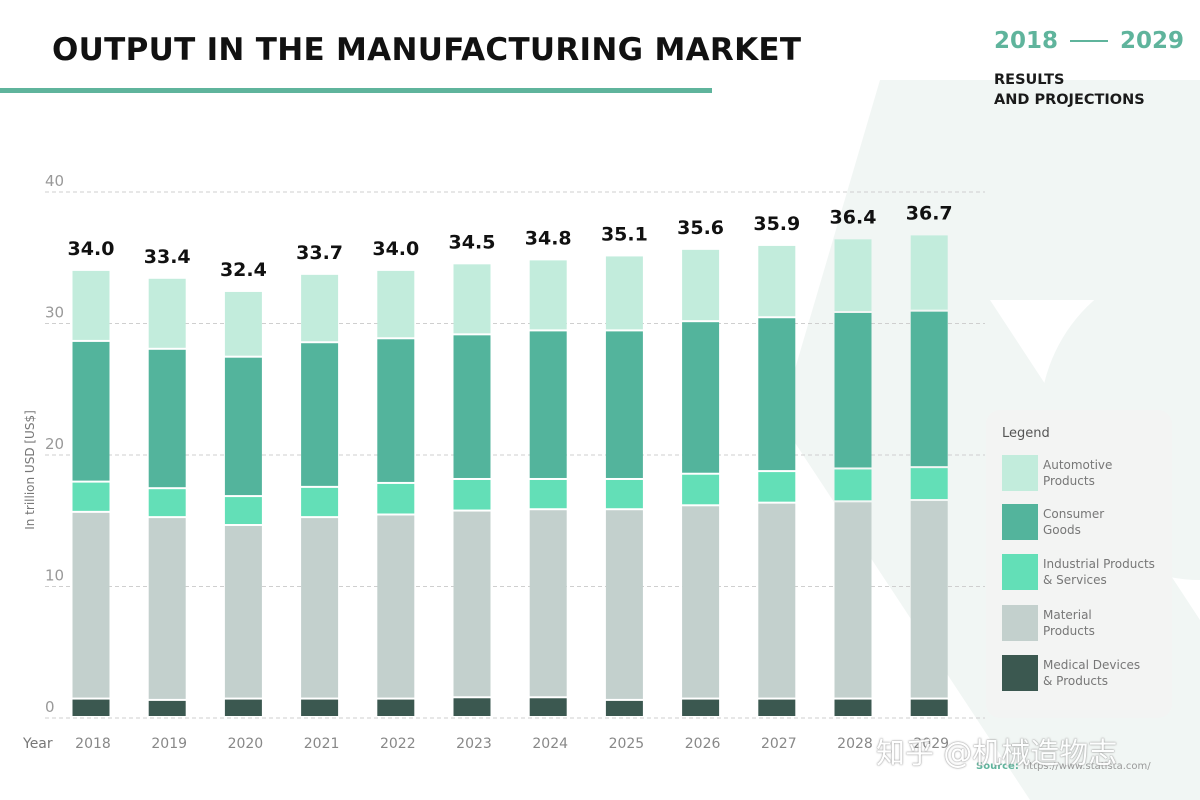 Image resolution: width=1200 pixels, height=800 pixels. I want to click on year-range: 2018 2029, so click(1089, 41).